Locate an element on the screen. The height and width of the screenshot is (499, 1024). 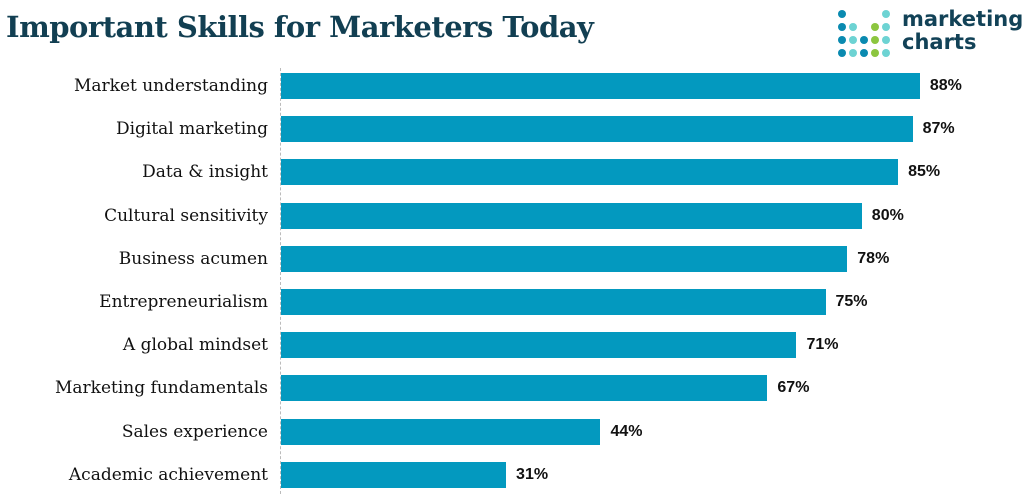
value-label: 75% is located at coordinates (851, 301).